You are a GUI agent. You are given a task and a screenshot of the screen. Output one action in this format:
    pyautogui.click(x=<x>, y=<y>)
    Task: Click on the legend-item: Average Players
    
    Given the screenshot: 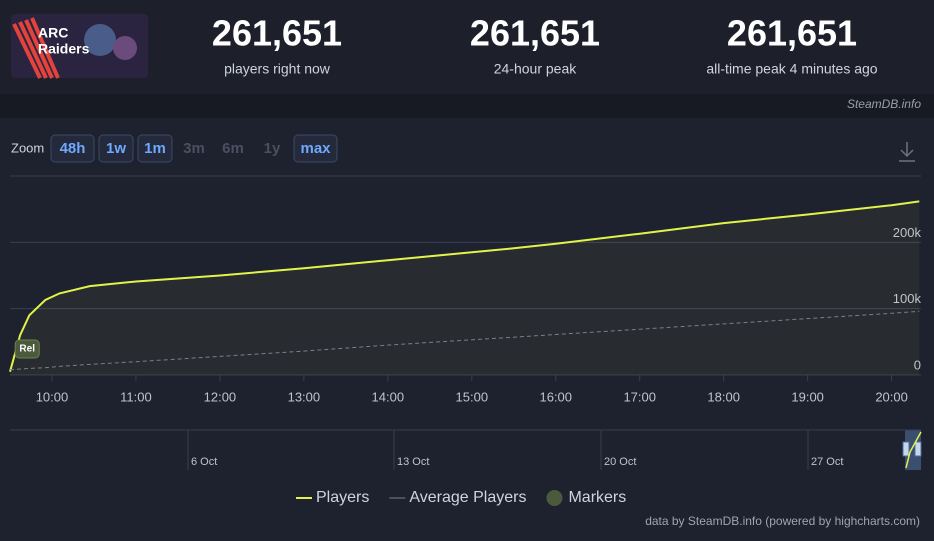 What is the action you would take?
    pyautogui.click(x=457, y=497)
    